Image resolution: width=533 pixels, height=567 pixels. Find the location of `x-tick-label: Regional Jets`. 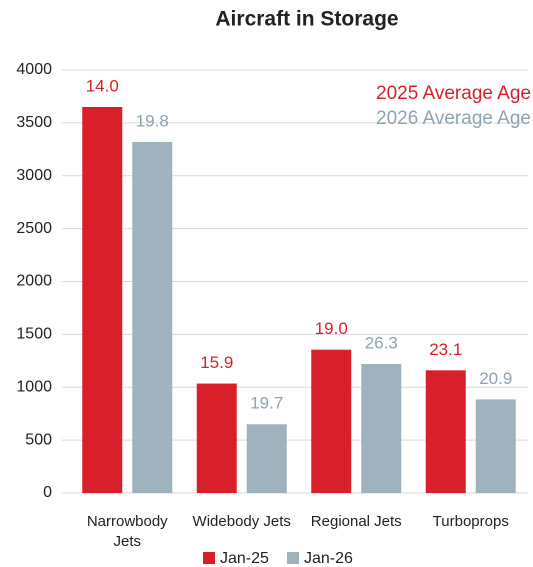

x-tick-label: Regional Jets is located at coordinates (356, 521).